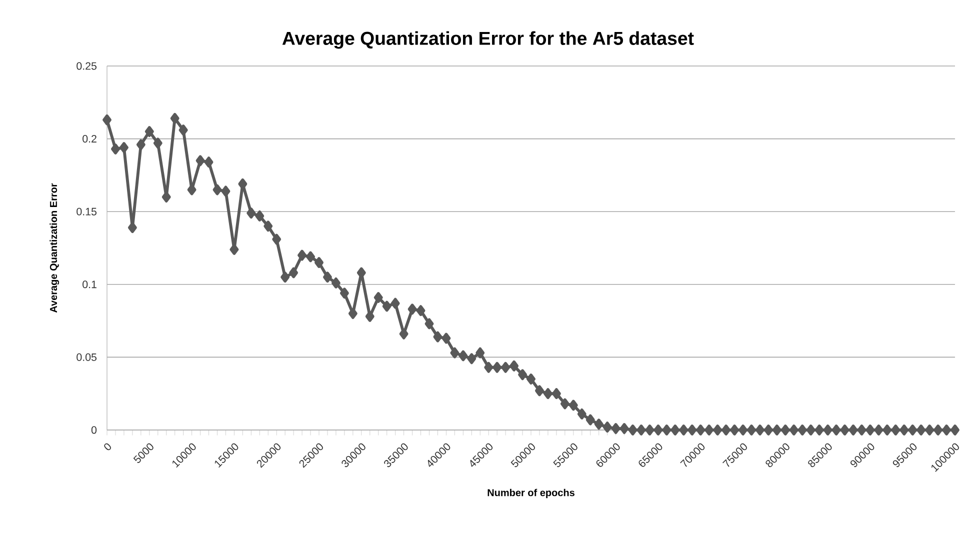 The height and width of the screenshot is (551, 977). Describe the element at coordinates (86, 357) in the screenshot. I see `y-tick-label: 0.05` at that location.